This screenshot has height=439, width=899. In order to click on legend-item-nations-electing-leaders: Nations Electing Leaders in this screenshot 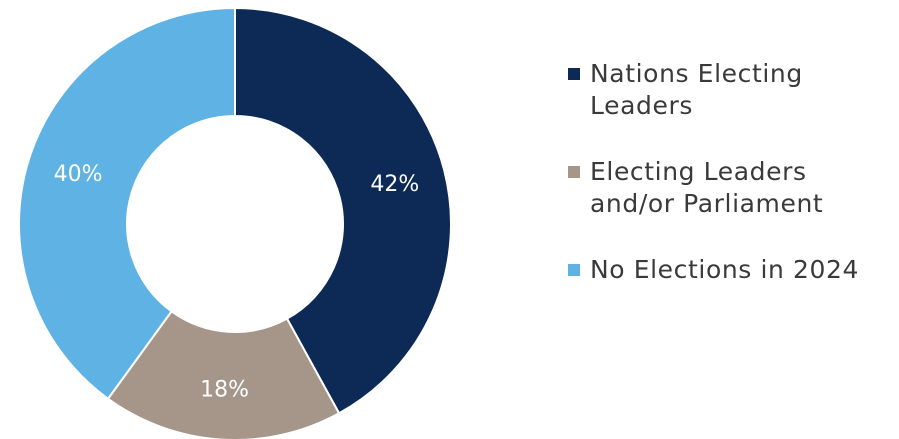, I will do `click(728, 90)`.